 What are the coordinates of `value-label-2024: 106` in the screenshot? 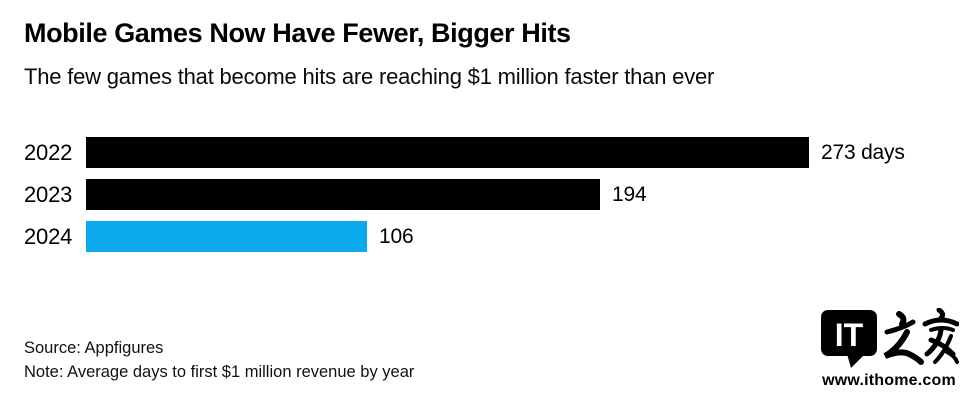 It's located at (396, 236).